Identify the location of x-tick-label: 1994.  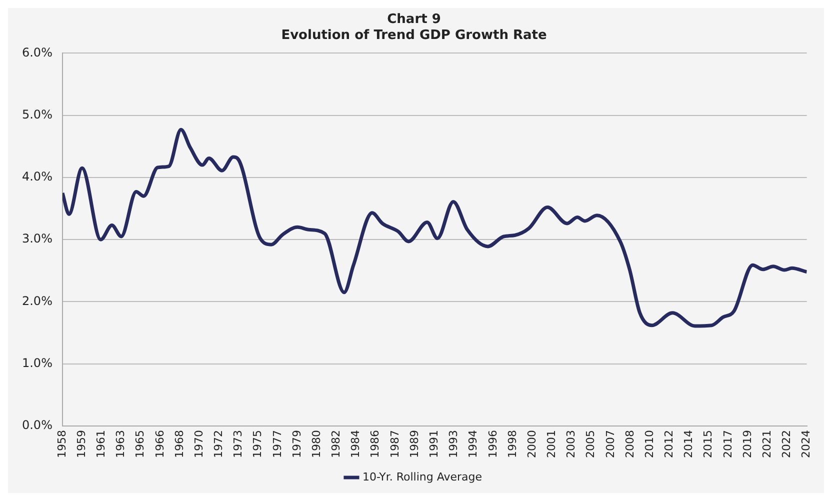
(473, 444).